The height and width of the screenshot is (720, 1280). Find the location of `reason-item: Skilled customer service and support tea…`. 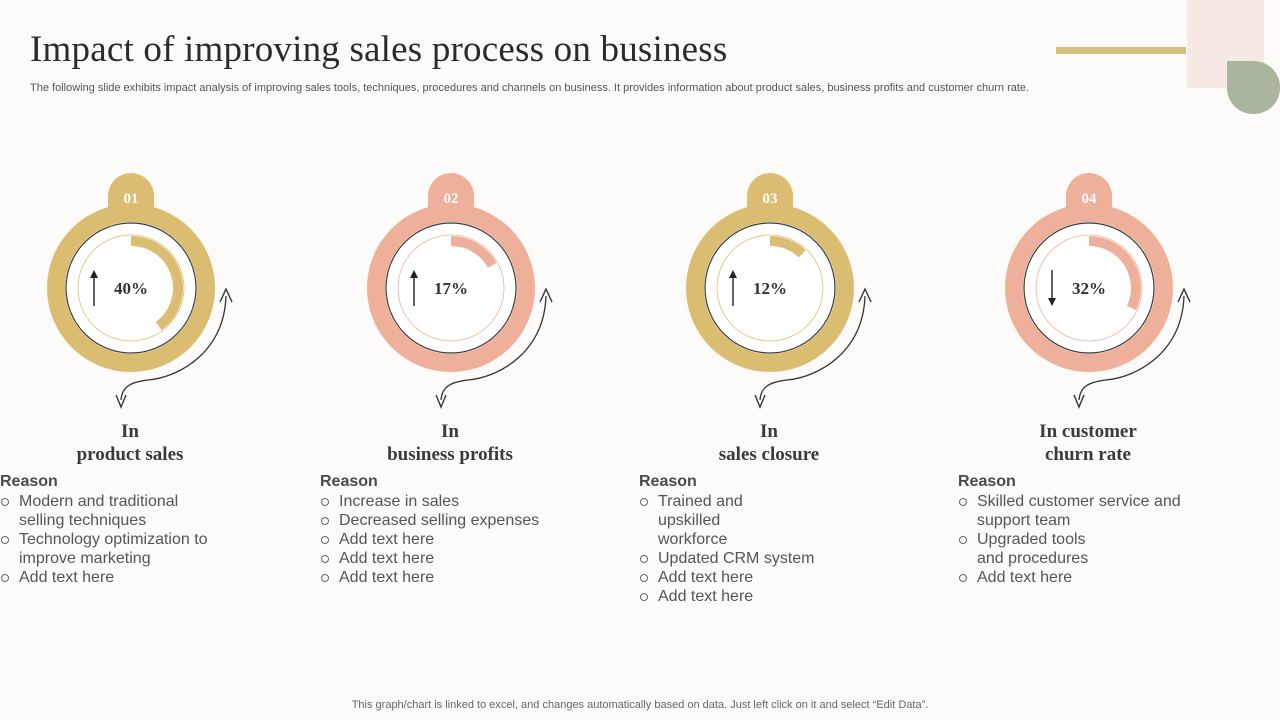

reason-item: Skilled customer service and support tea… is located at coordinates (1082, 511).